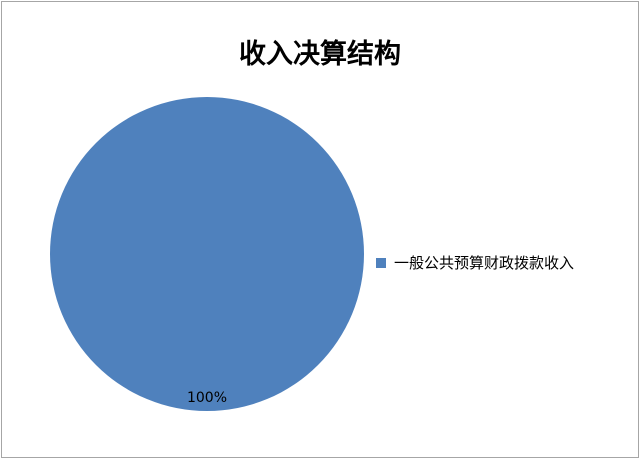 This screenshot has width=640, height=460. I want to click on data-label: 100%, so click(207, 398).